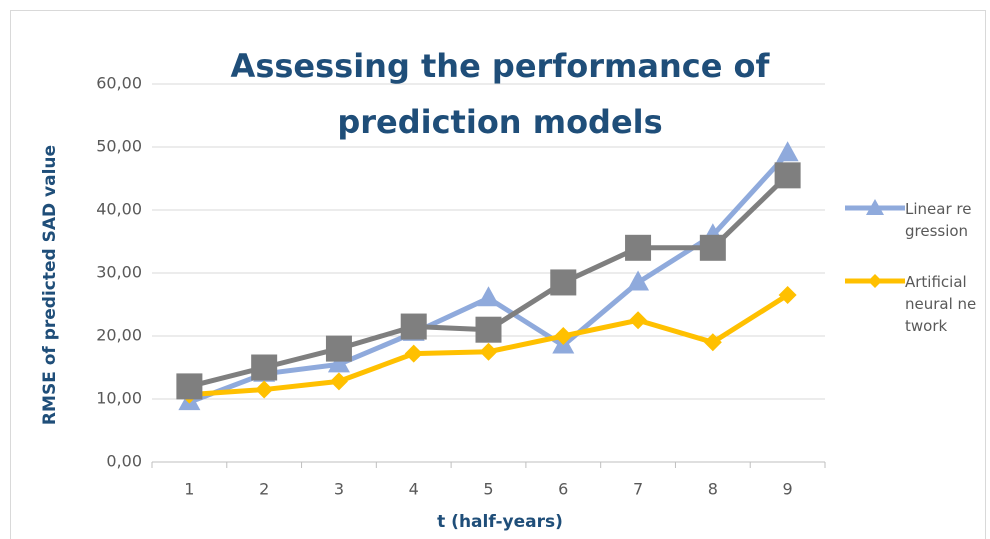 The image size is (990, 539). What do you see at coordinates (119, 146) in the screenshot?
I see `y-tick-label: 50,00` at bounding box center [119, 146].